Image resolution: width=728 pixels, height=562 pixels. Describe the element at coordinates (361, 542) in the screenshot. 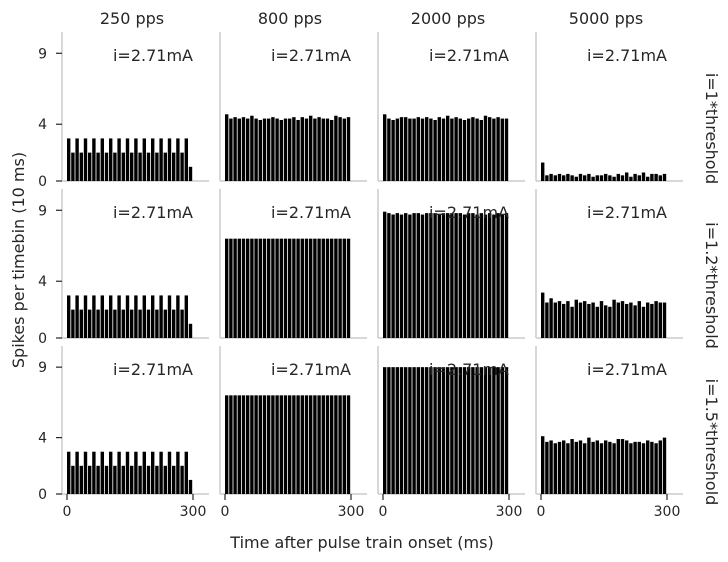

I see `x-axis-label: Time after pulse train onset (ms)` at that location.